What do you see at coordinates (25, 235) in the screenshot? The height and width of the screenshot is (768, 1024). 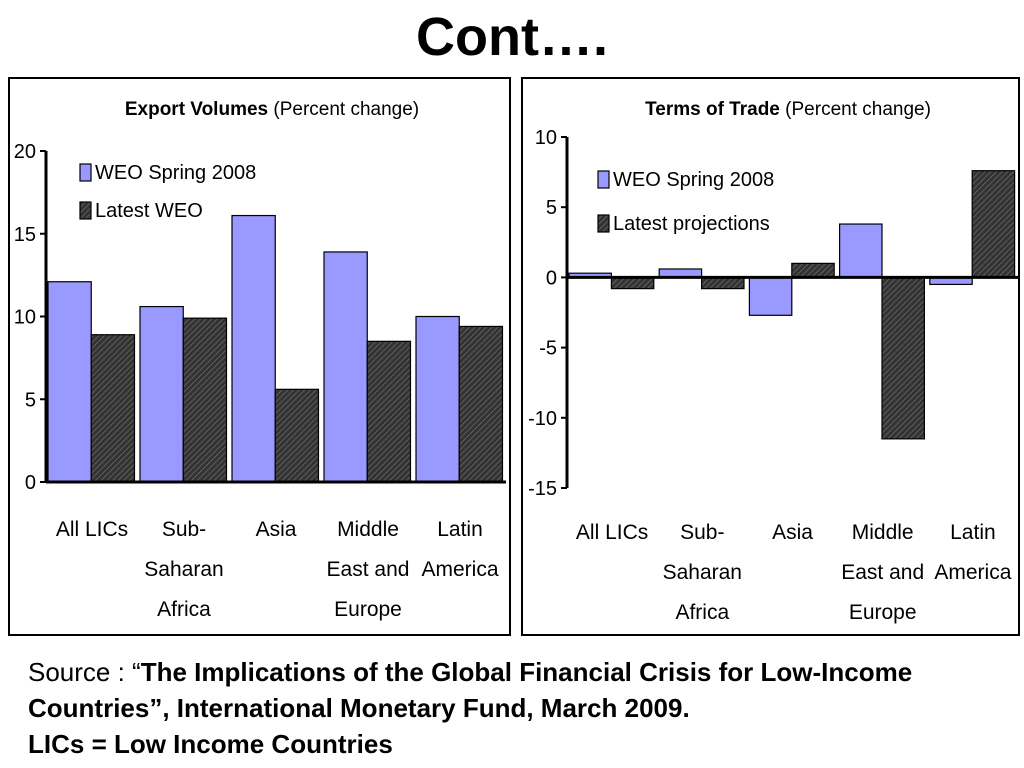 I see `y-tick-label: 15` at bounding box center [25, 235].